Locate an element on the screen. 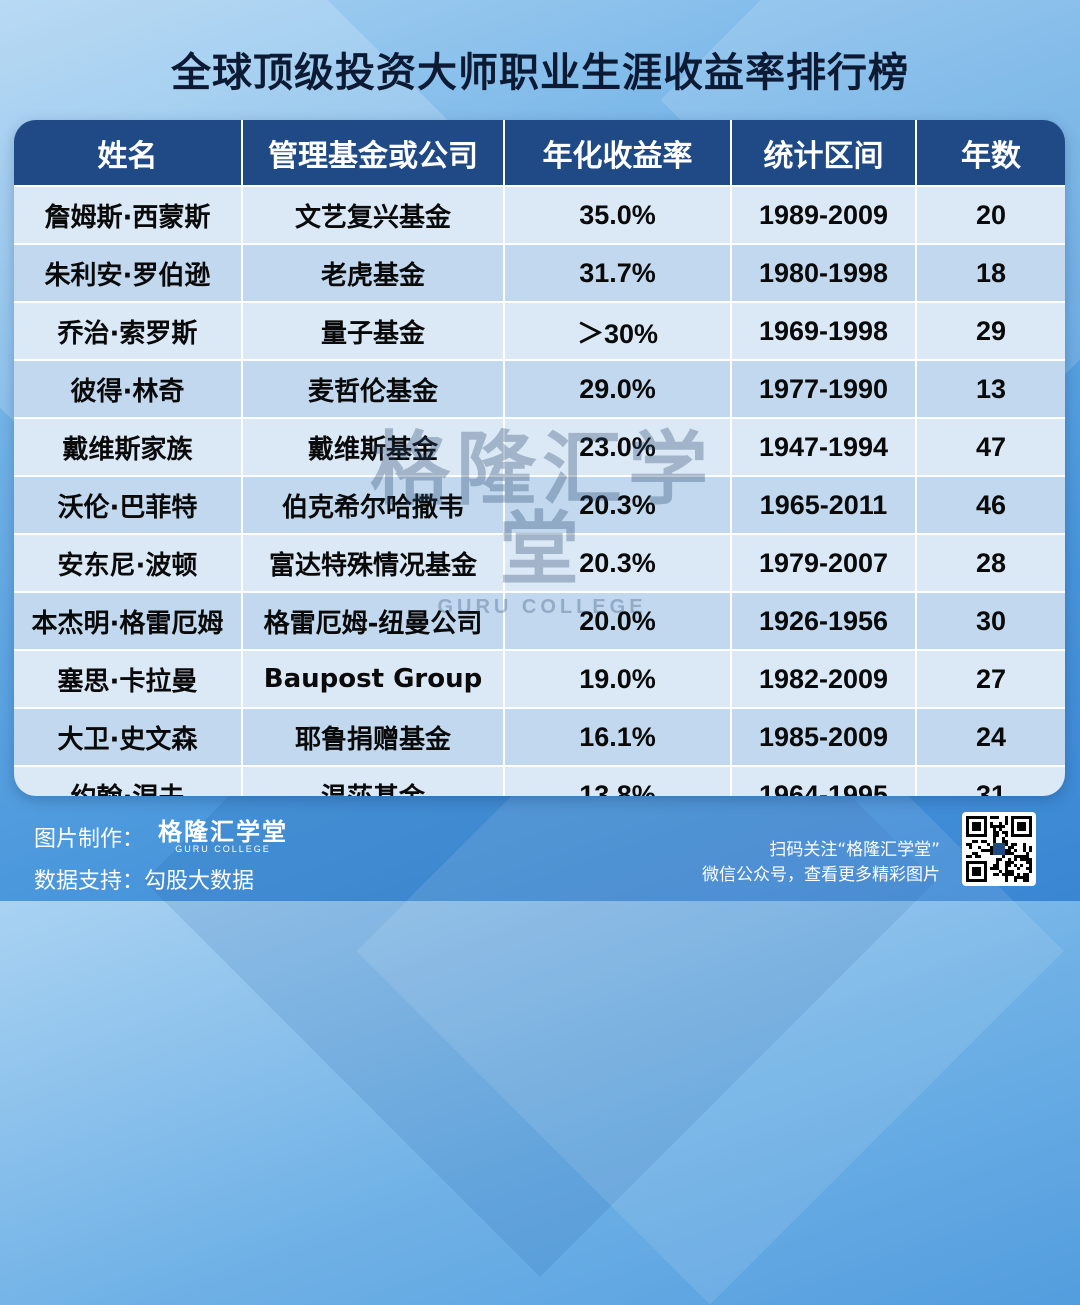 This screenshot has height=1305, width=1080. scan-line-1: 扫码关注“格隆汇学堂” is located at coordinates (854, 850).